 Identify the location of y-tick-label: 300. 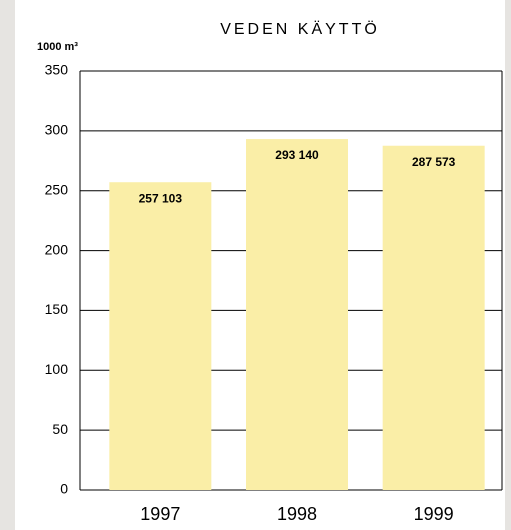
(57, 130).